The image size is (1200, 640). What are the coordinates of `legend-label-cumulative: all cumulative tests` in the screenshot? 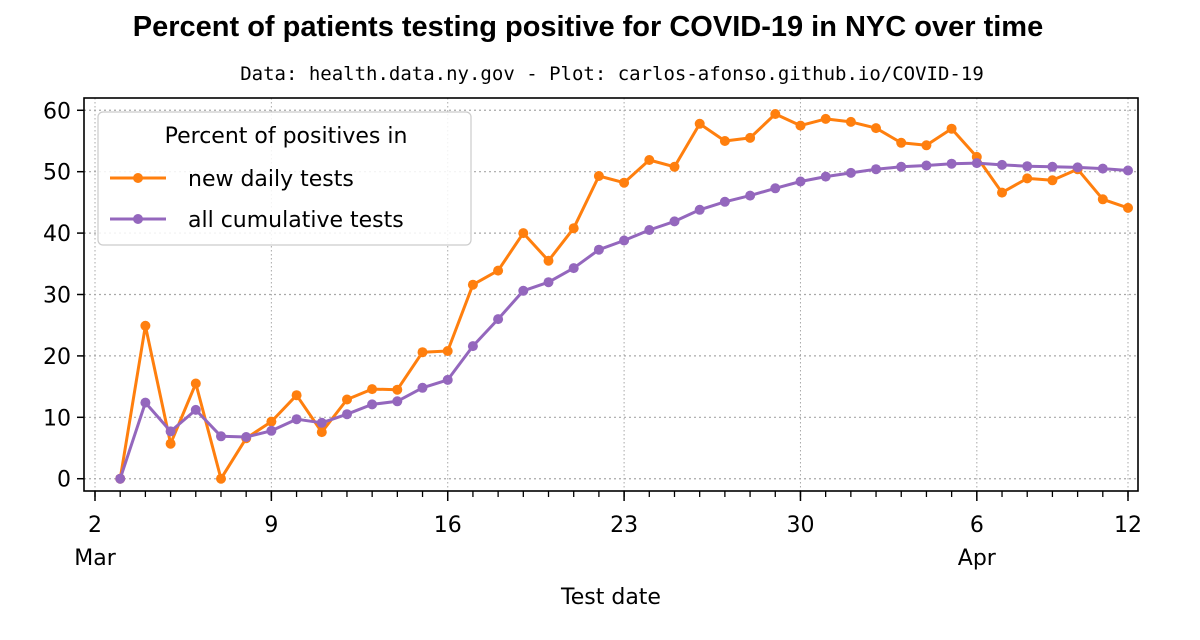 It's located at (296, 220).